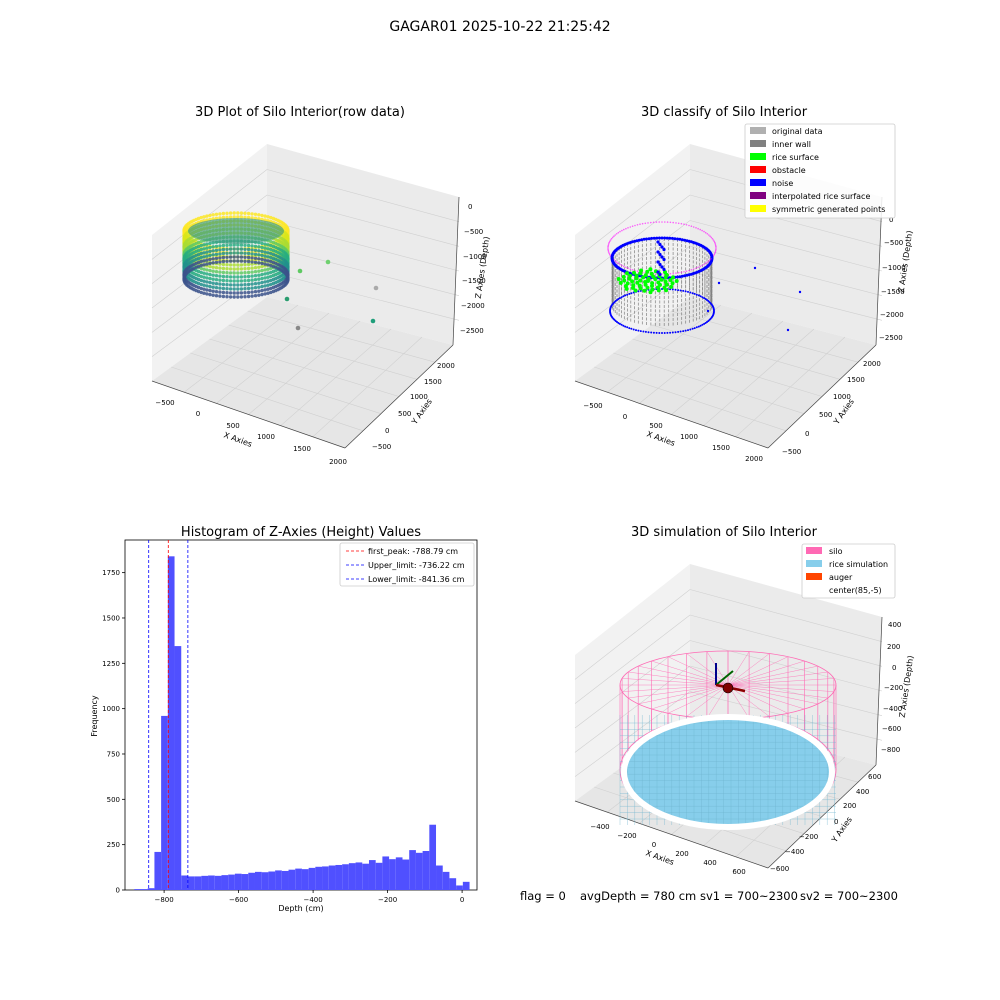 The image size is (1000, 1000). What do you see at coordinates (758, 208) in the screenshot?
I see `legend-swatch` at bounding box center [758, 208].